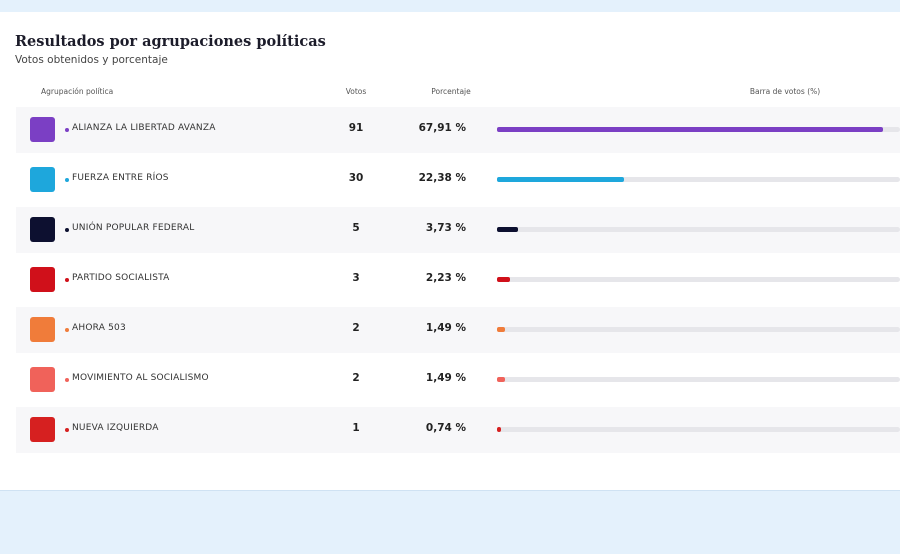 The height and width of the screenshot is (554, 900). I want to click on party-name: NUEVA IZQUIERDA, so click(115, 428).